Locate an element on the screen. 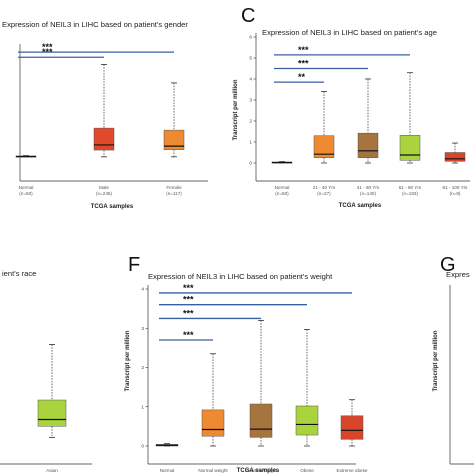 This screenshot has height=474, width=474. category-label: Female is located at coordinates (174, 187).